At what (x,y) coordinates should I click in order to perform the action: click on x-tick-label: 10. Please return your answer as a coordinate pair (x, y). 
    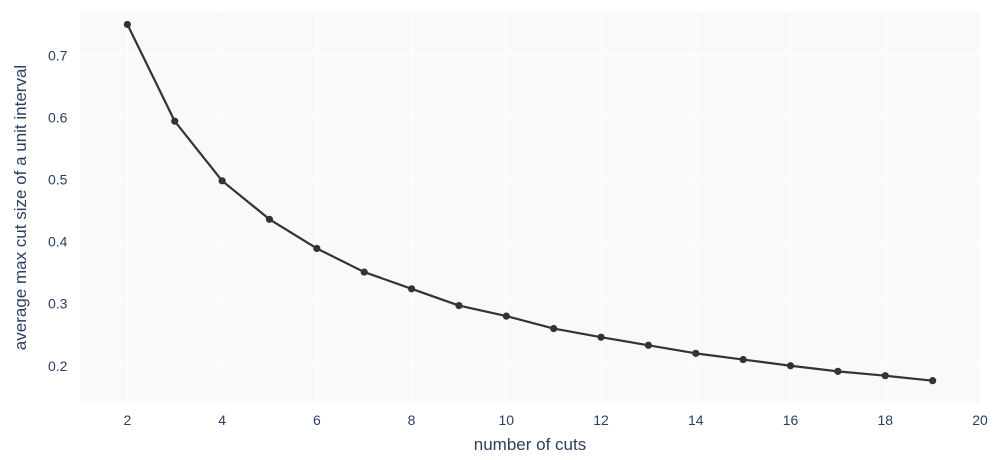
    Looking at the image, I should click on (507, 420).